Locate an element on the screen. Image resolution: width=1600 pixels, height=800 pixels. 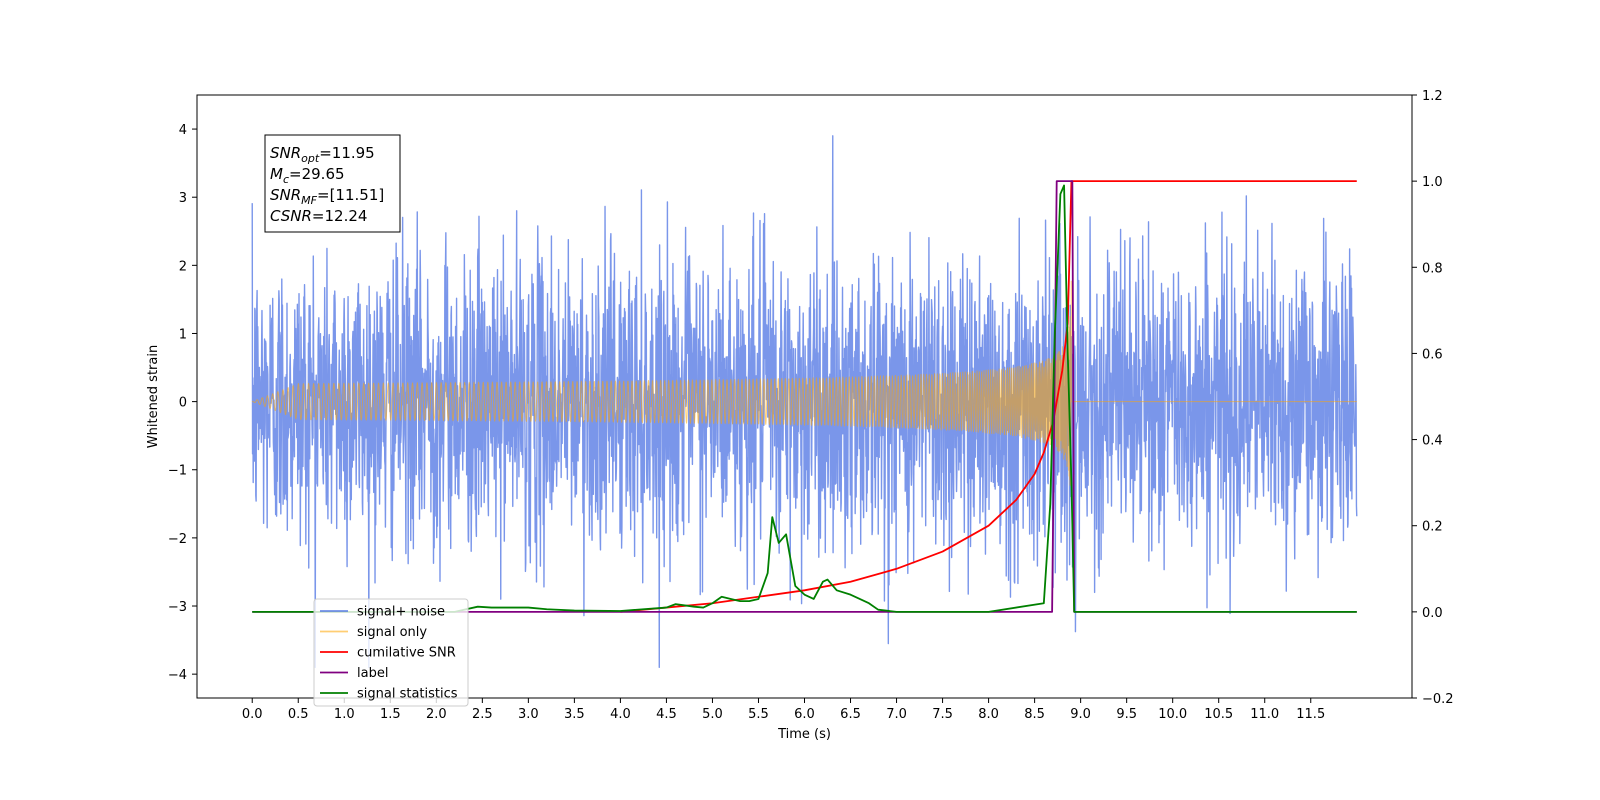
y-tick-label: 0 is located at coordinates (183, 403).